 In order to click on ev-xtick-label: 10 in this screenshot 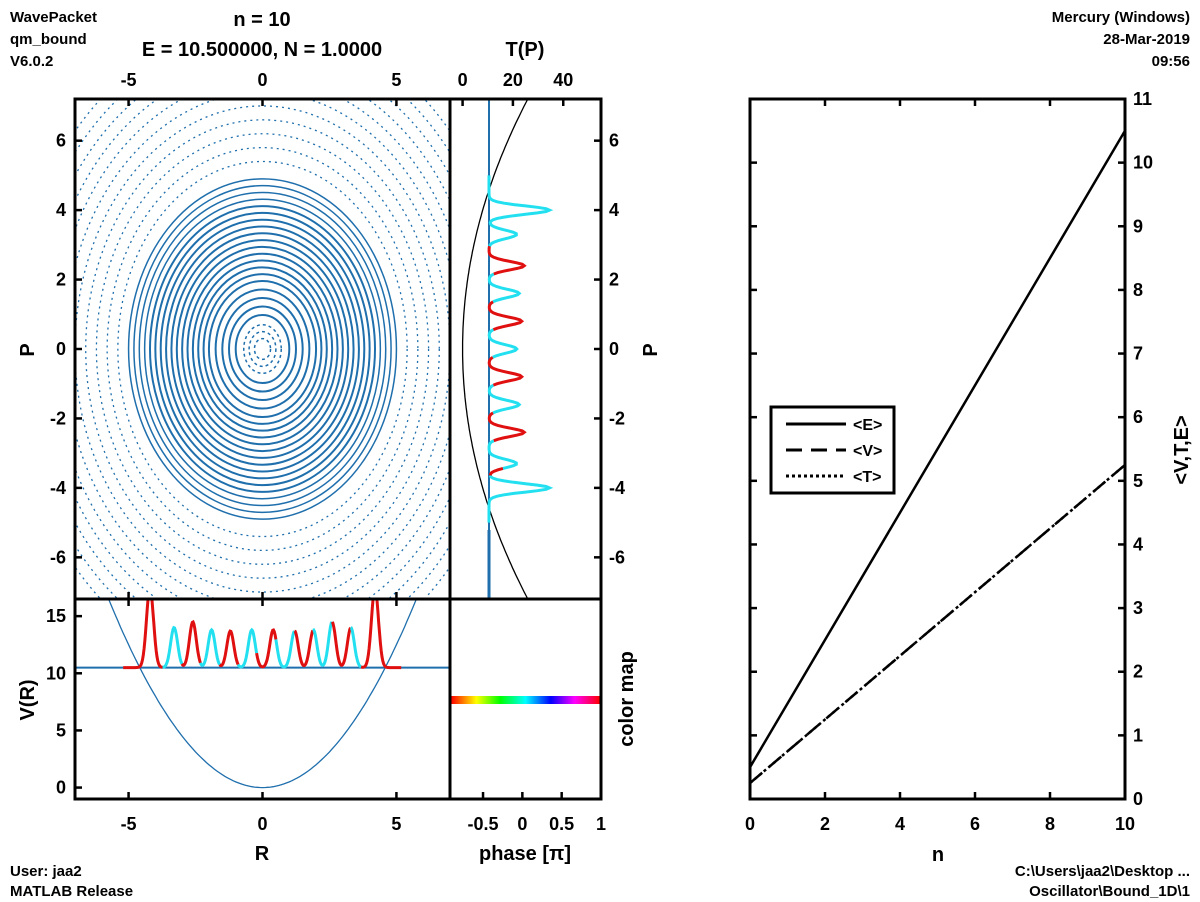, I will do `click(1125, 824)`.